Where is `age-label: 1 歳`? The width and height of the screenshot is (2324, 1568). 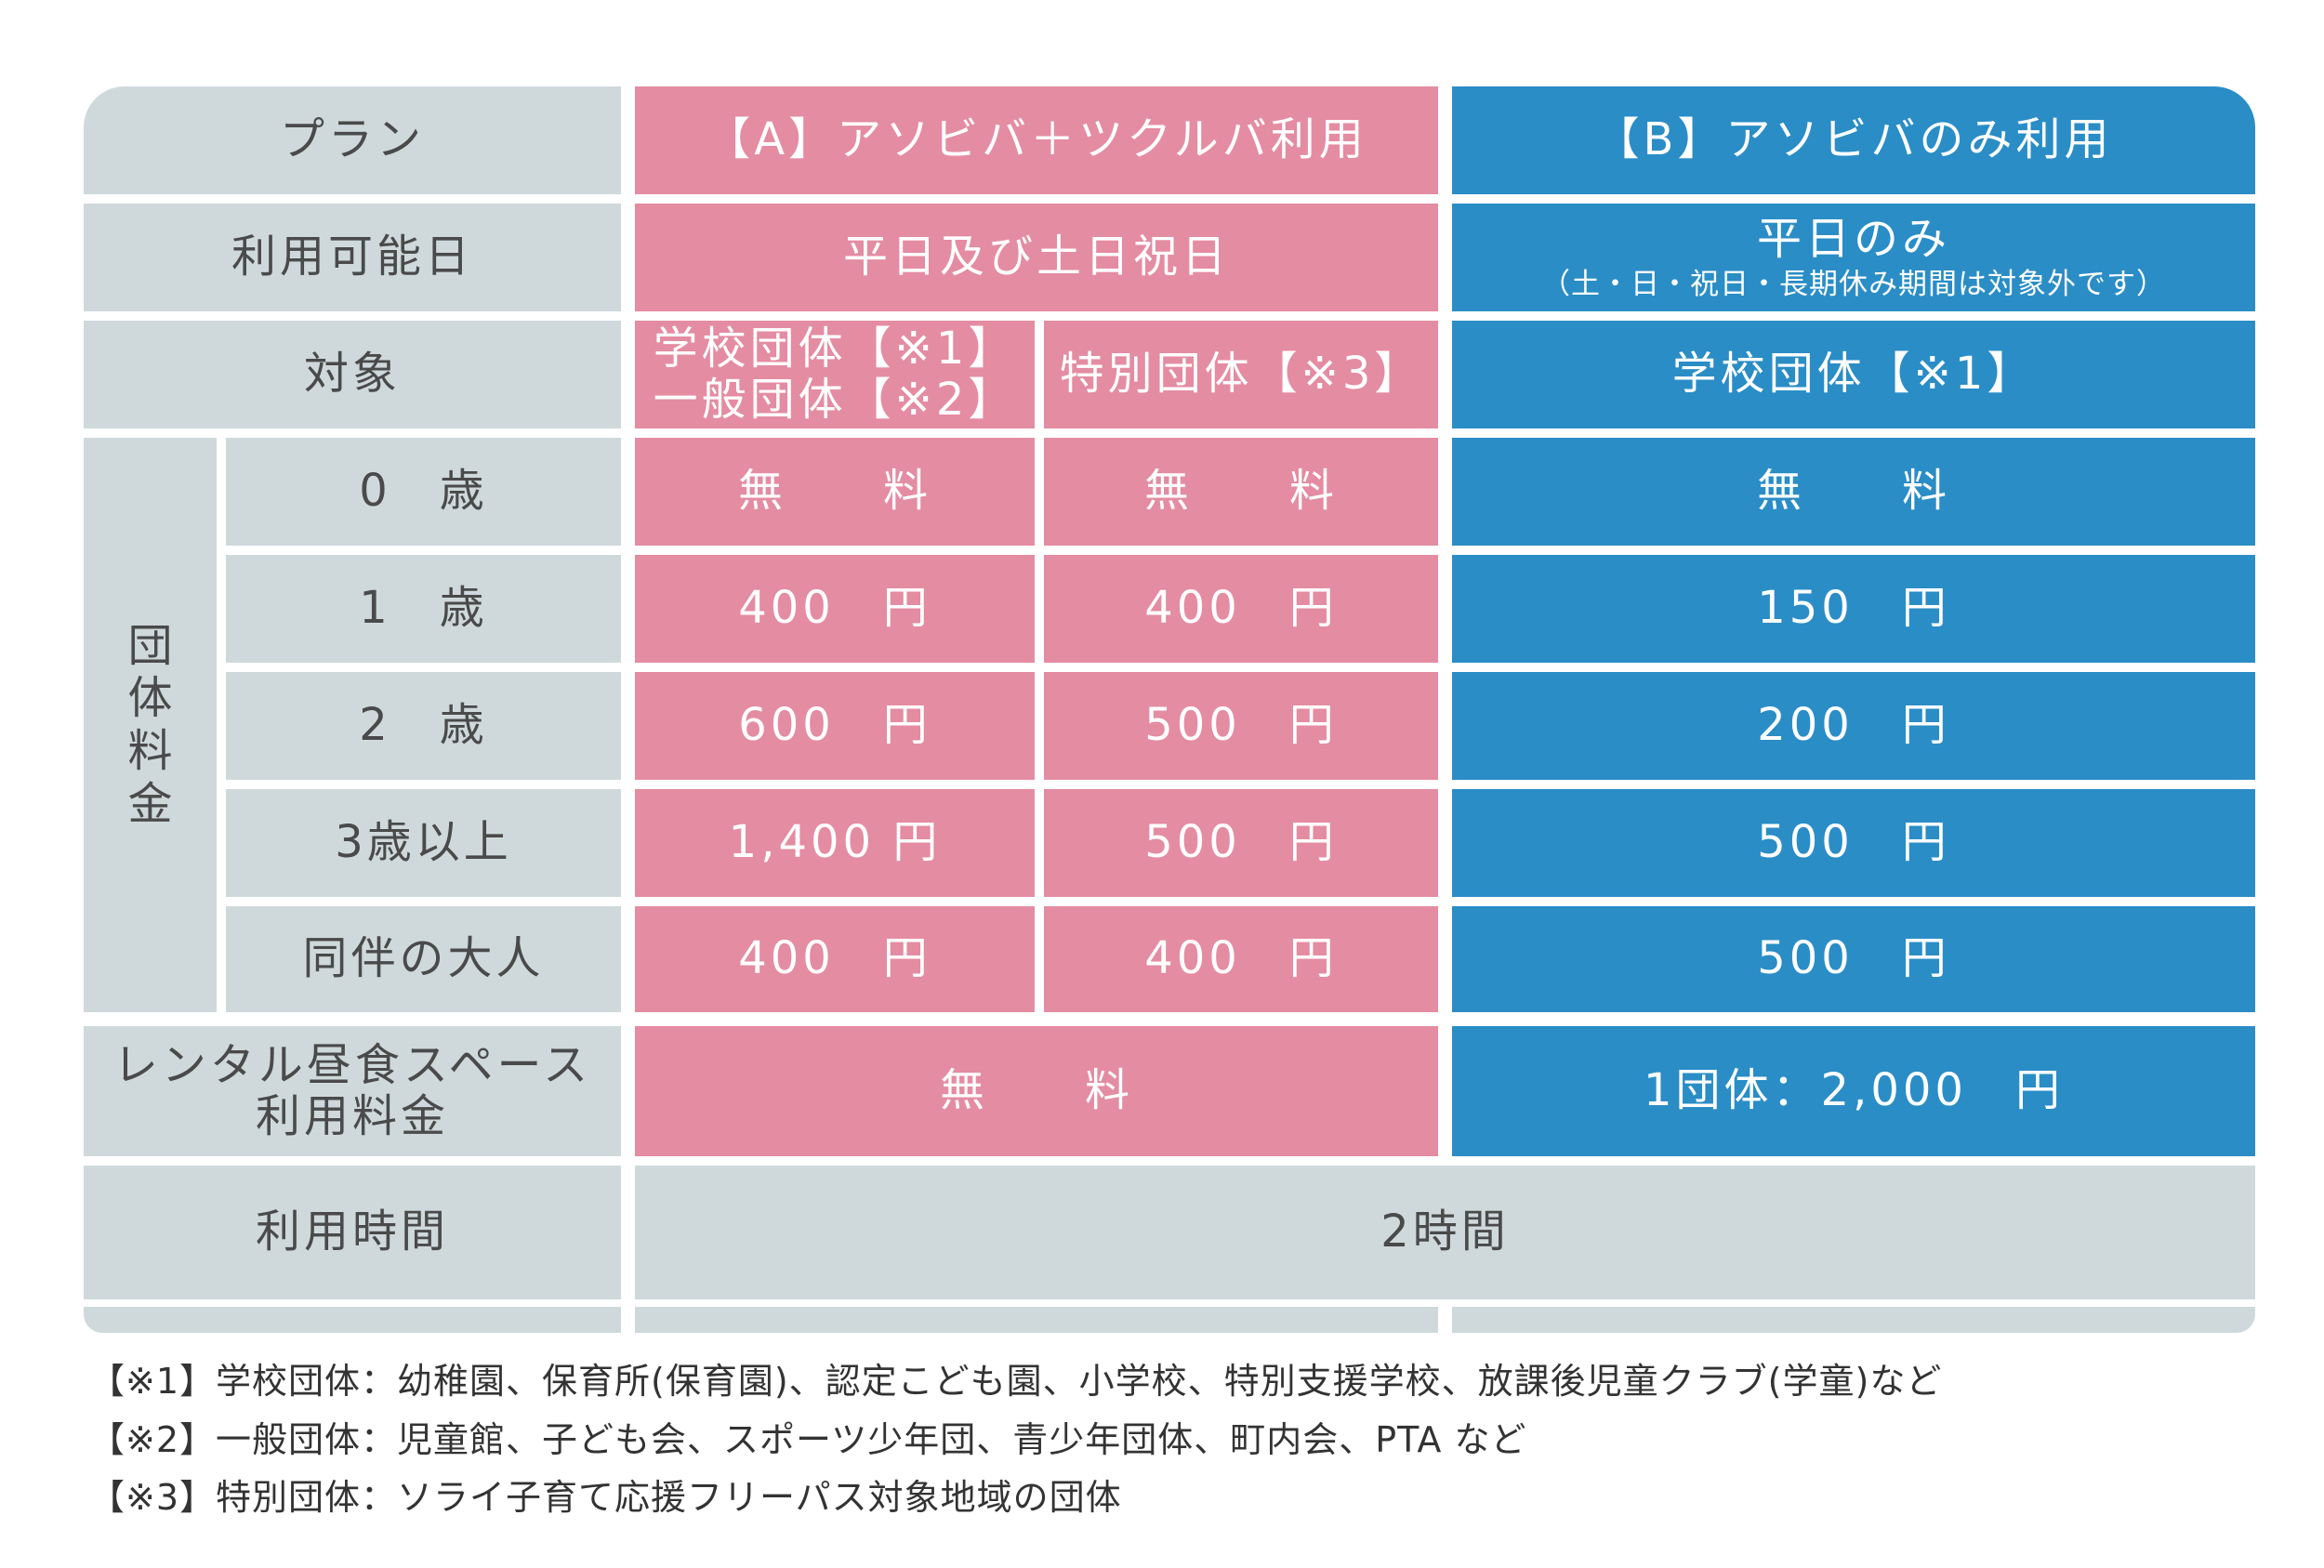 age-label: 1 歳 is located at coordinates (423, 608).